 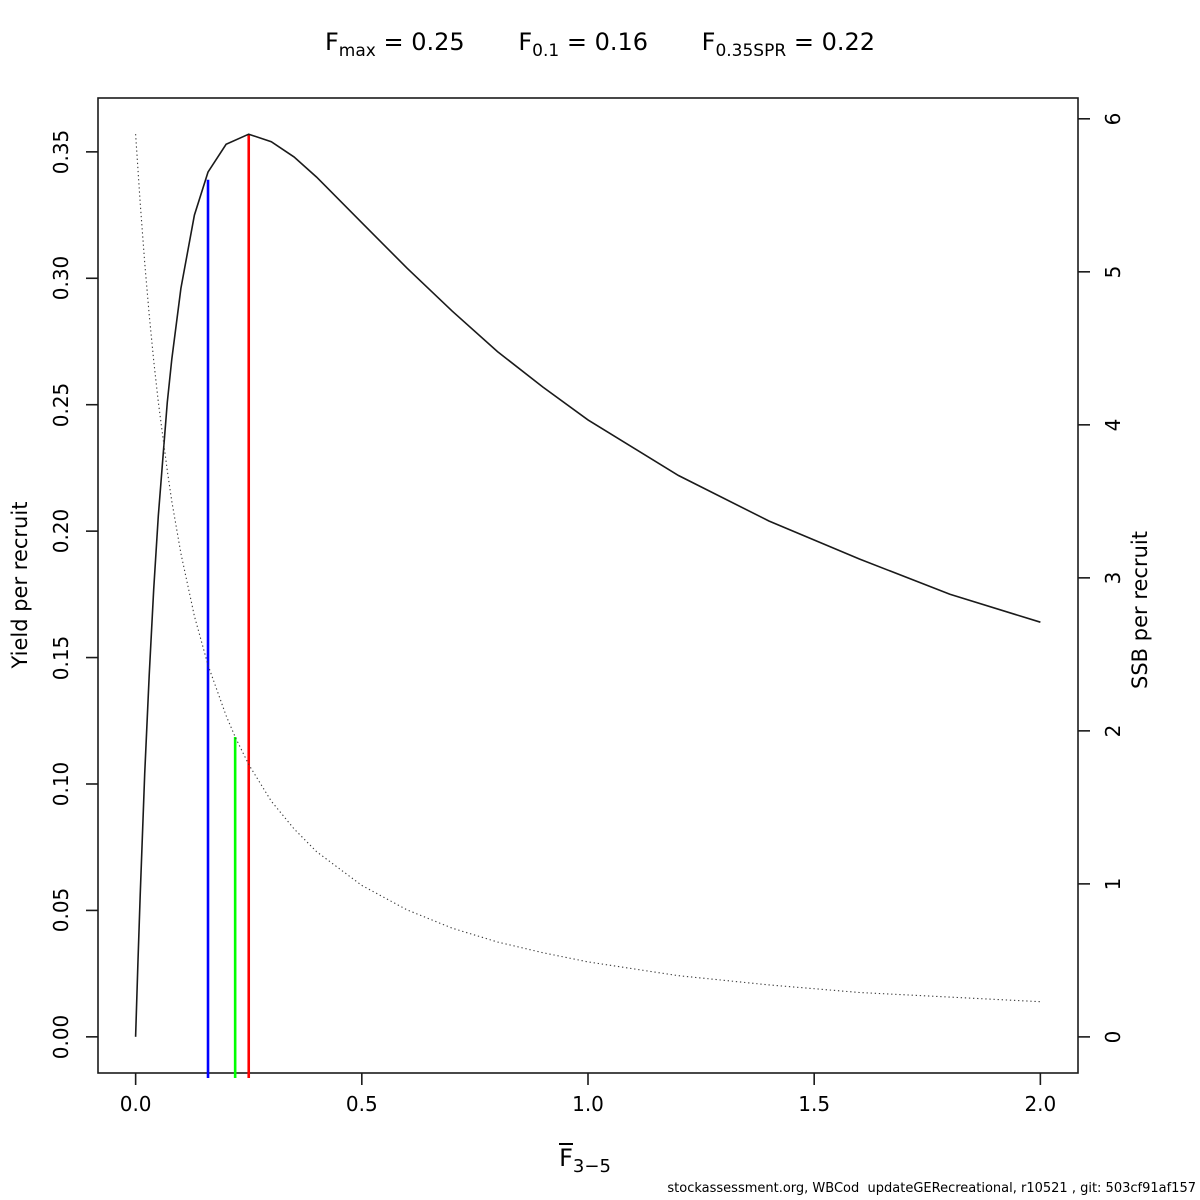 I want to click on reference-lines, so click(x=228, y=606).